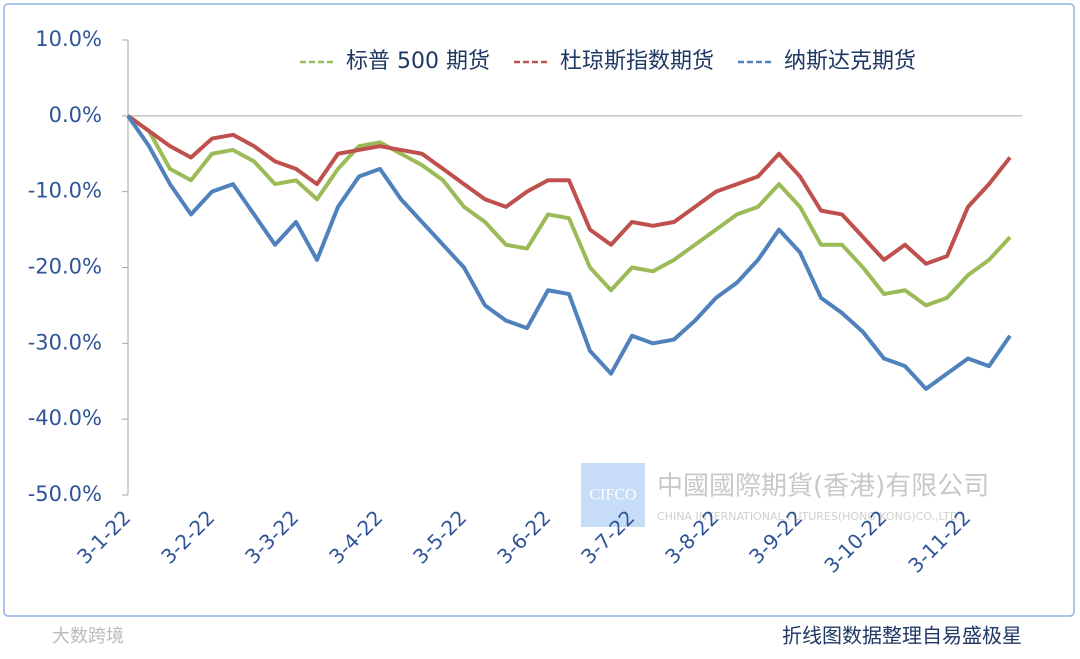 Image resolution: width=1080 pixels, height=659 pixels. Describe the element at coordinates (65, 267) in the screenshot. I see `y-tick-label: -20.0%` at that location.